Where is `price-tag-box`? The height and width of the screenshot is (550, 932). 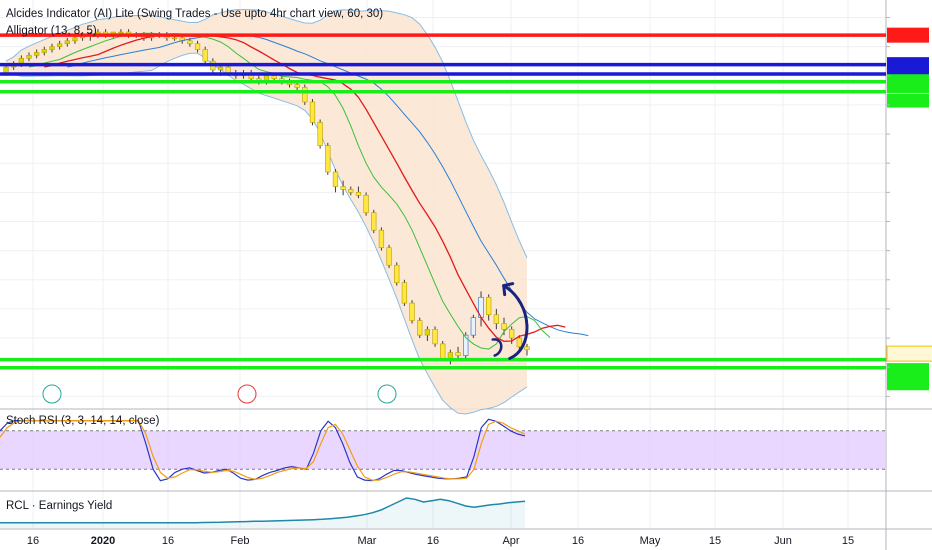 price-tag-box is located at coordinates (908, 35).